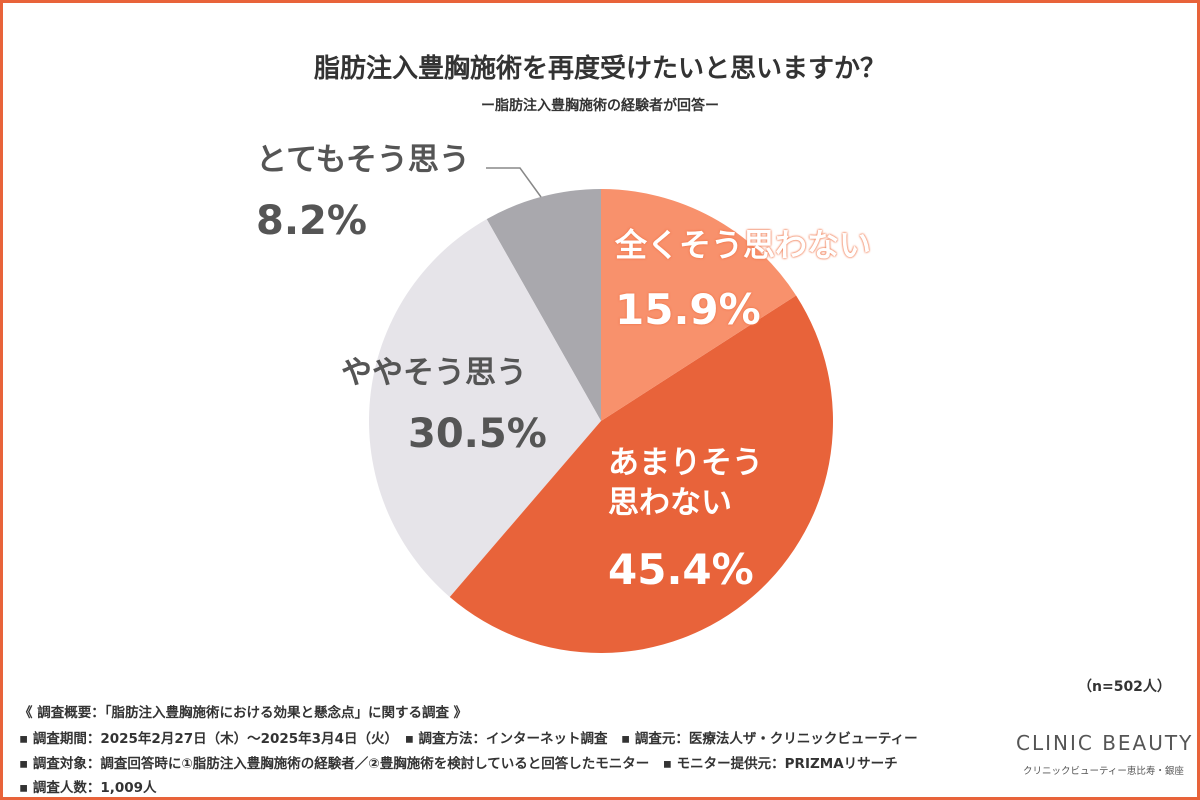  Describe the element at coordinates (681, 569) in the screenshot. I see `value-label: 45.4%` at that location.